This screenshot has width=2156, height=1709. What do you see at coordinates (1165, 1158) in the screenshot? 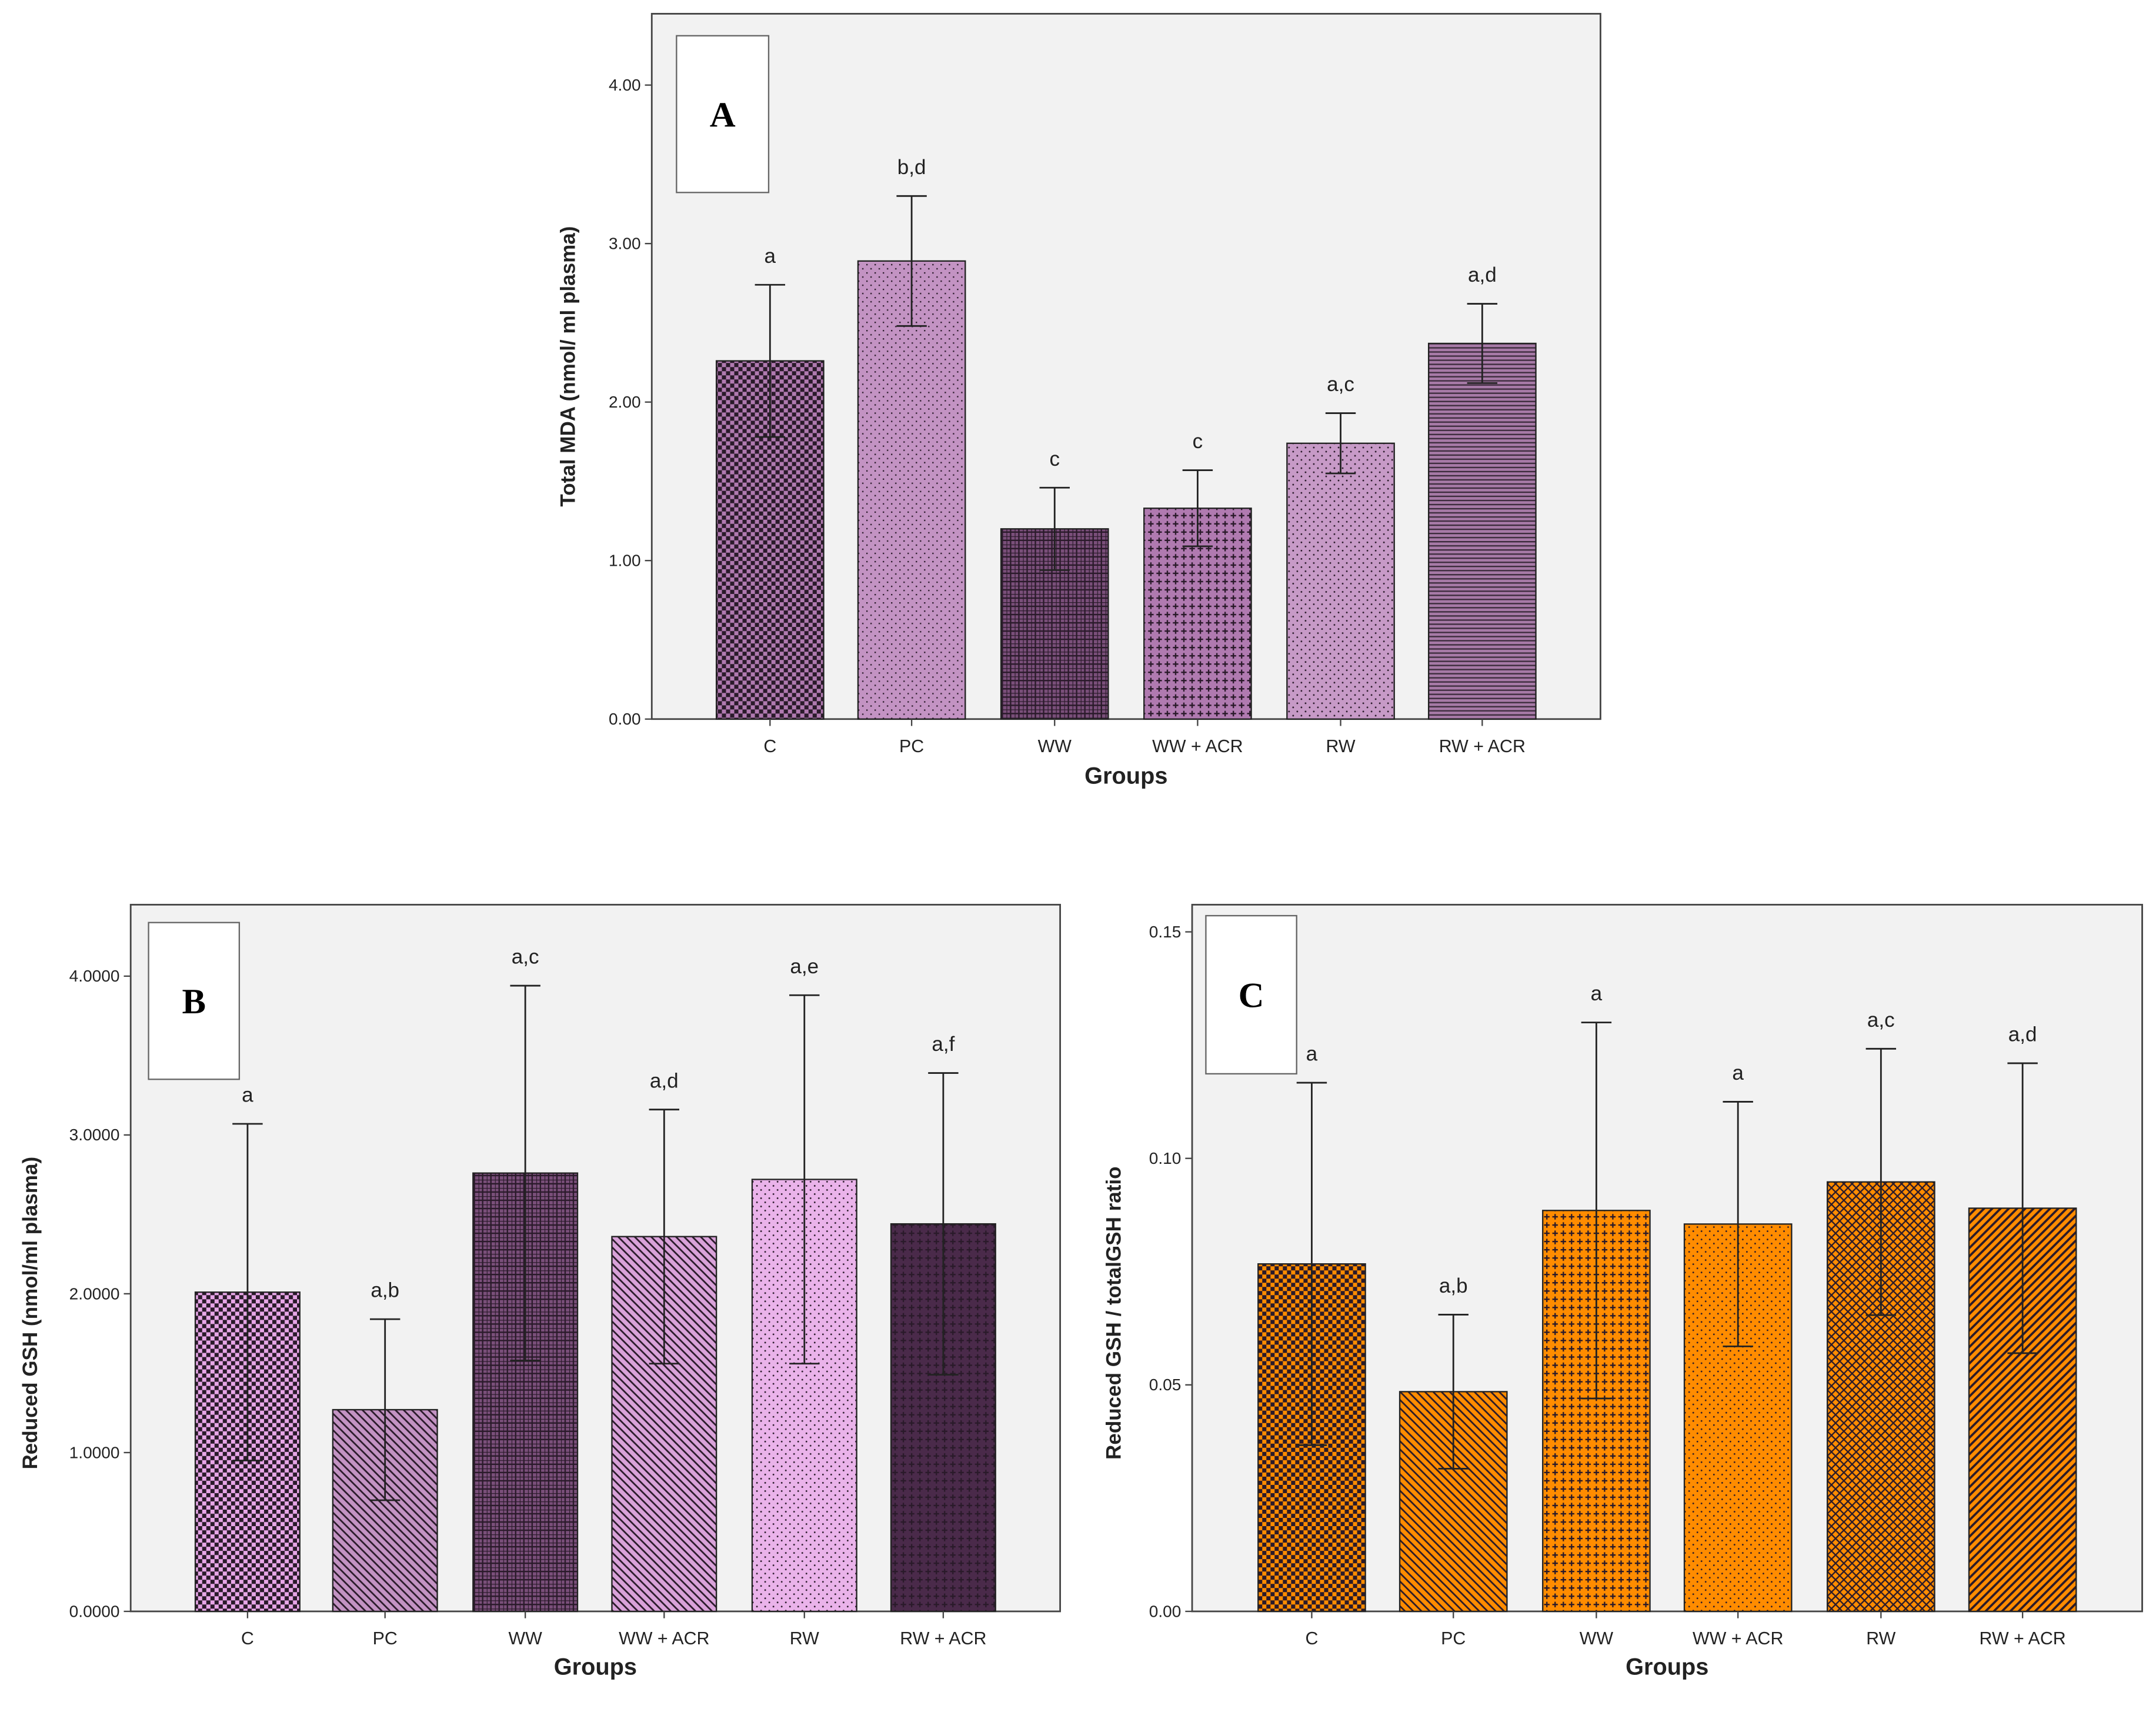
I see `y-tick-label: 0.10` at bounding box center [1165, 1158].